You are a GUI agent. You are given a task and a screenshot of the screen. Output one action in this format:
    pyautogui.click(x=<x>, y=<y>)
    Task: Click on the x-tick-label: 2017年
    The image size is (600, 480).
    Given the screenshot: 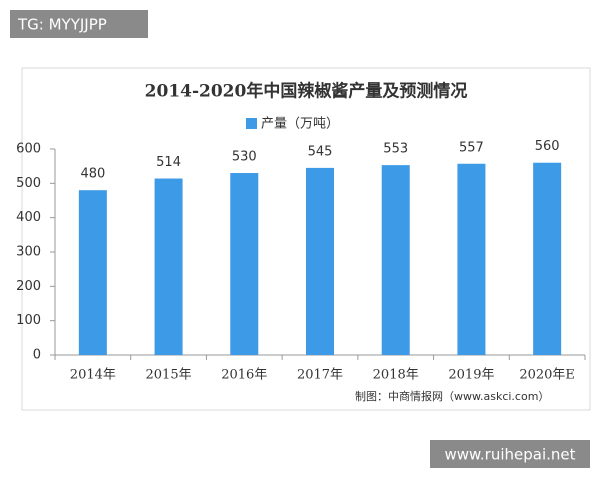 What is the action you would take?
    pyautogui.click(x=320, y=375)
    